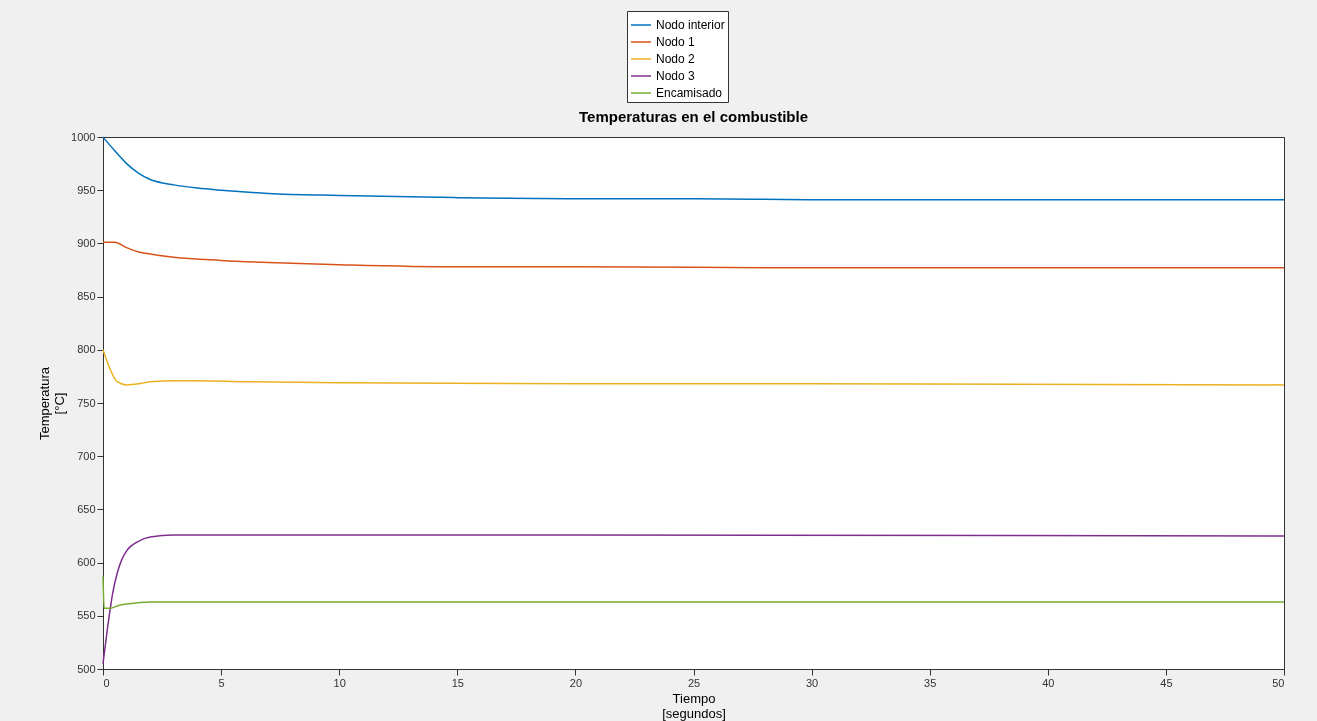  I want to click on y-tick-label: 550, so click(86, 615).